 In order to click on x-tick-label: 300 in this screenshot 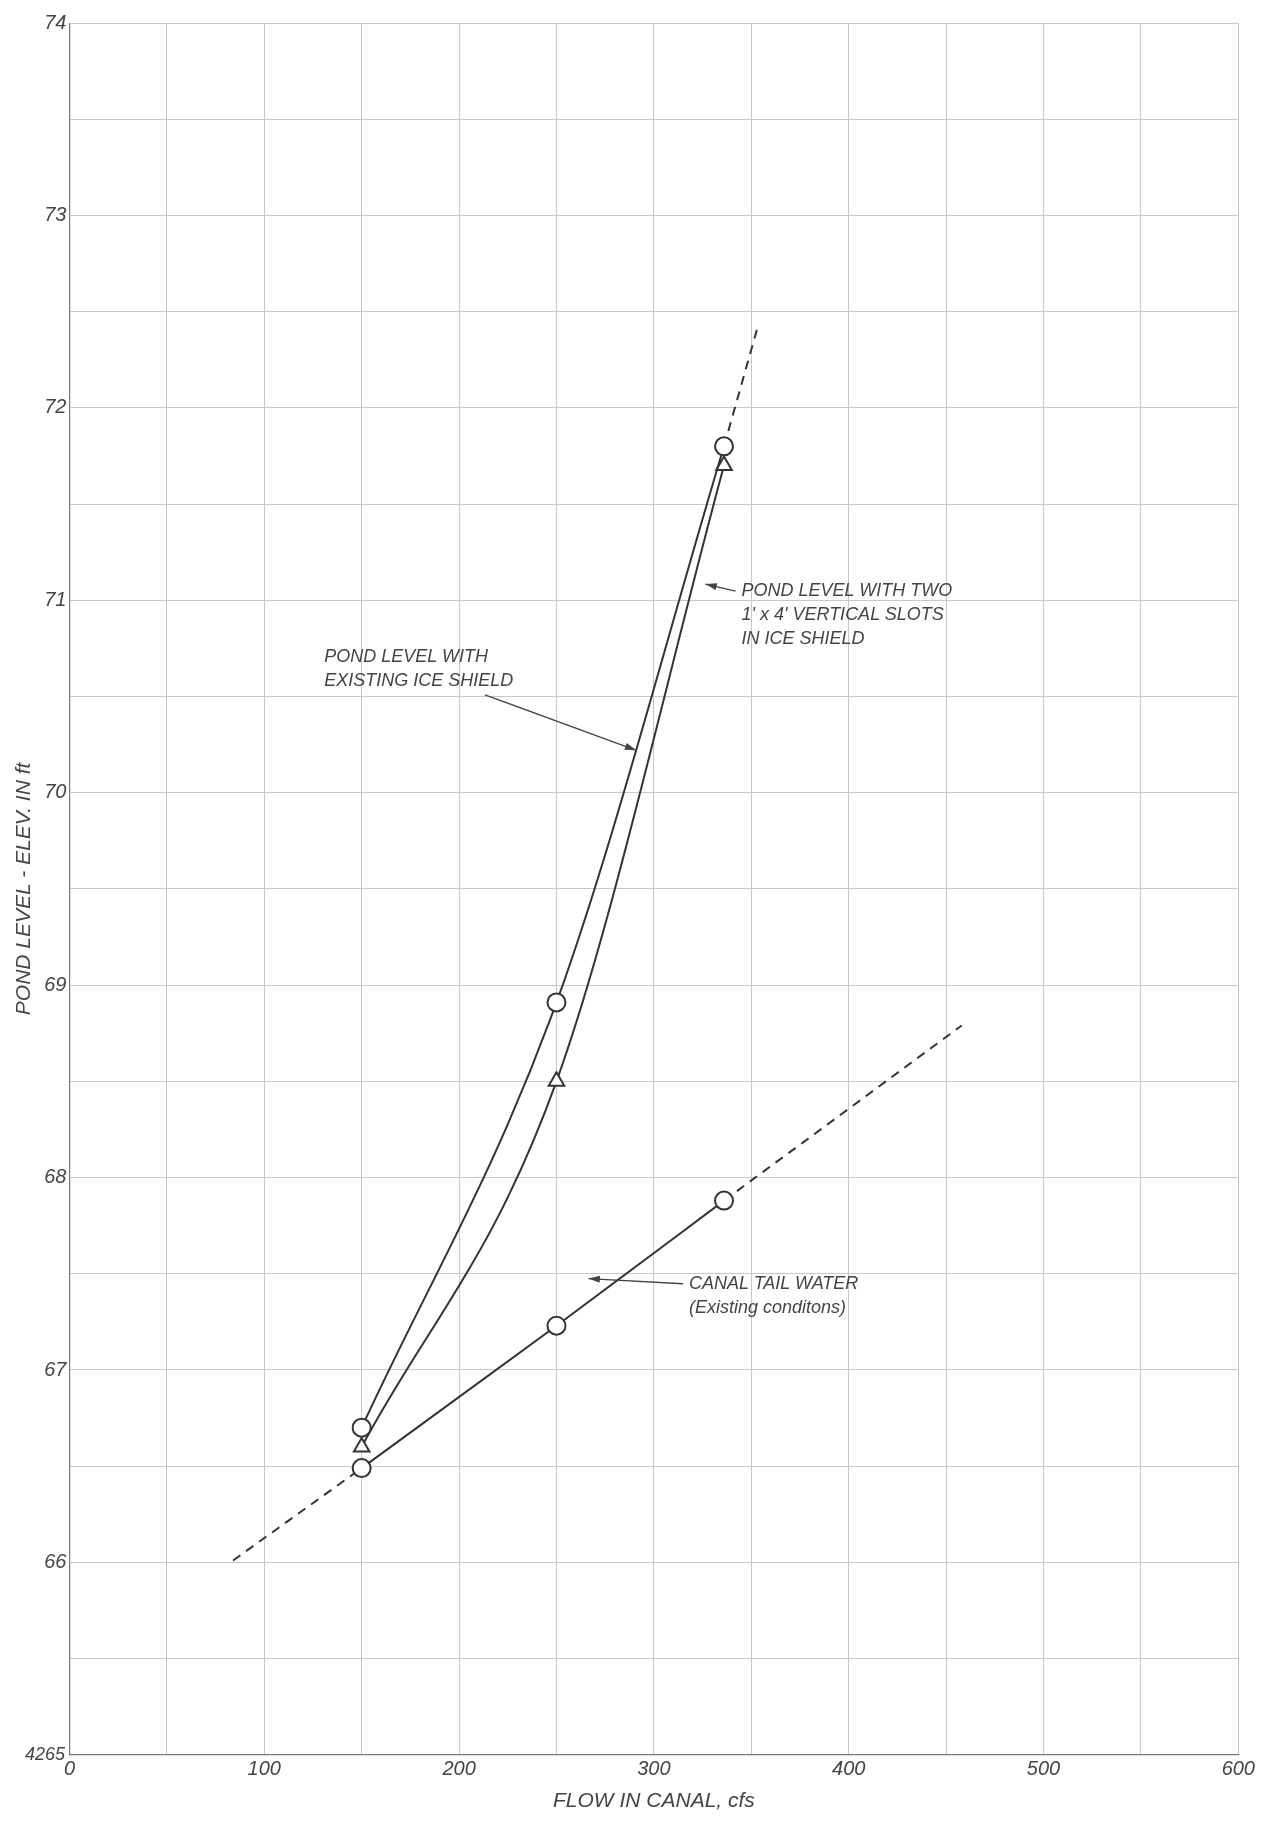, I will do `click(654, 1768)`.